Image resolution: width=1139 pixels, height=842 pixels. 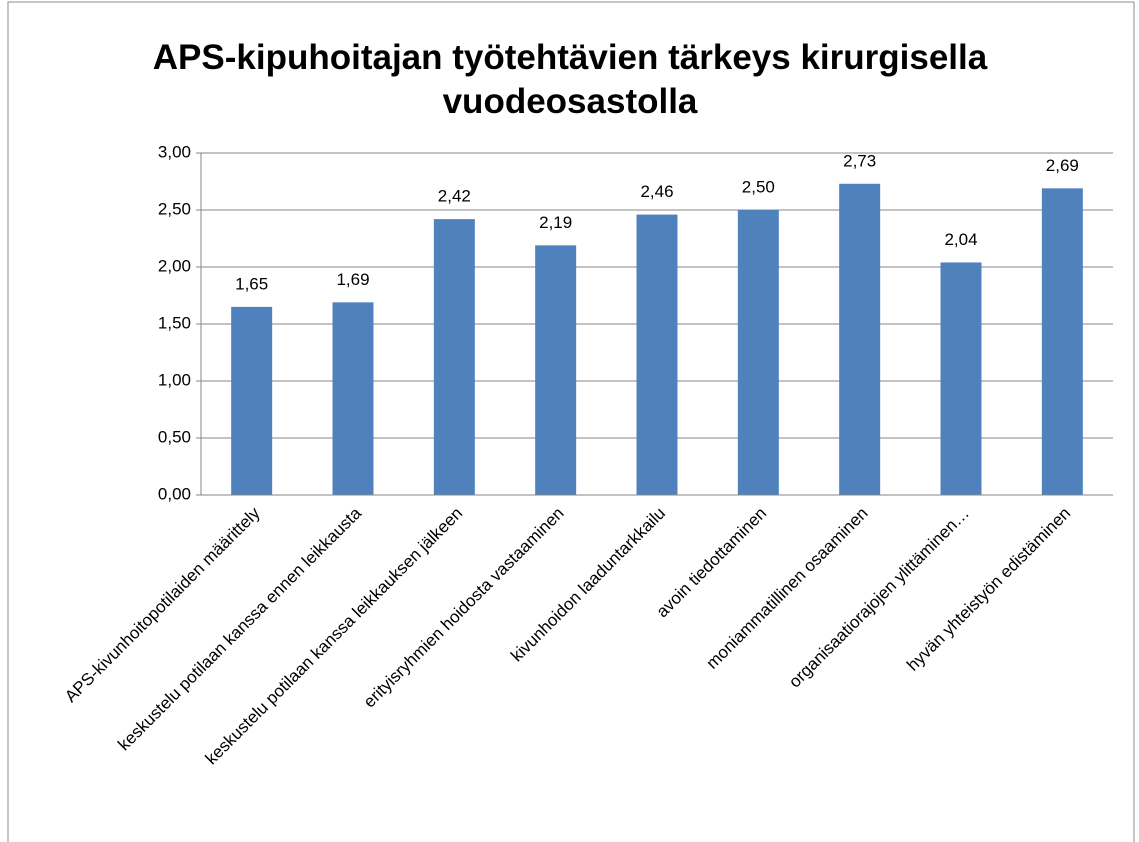 I want to click on x-tick-label: APS-kivunhoitopotilaiden määrittely, so click(x=162, y=604).